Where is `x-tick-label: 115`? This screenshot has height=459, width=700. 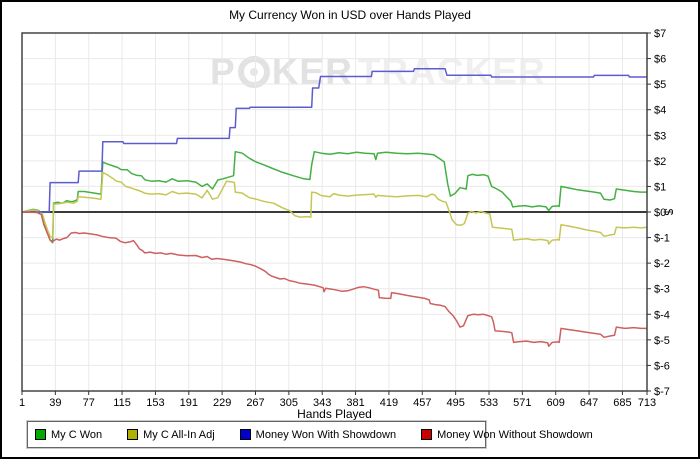 x-tick-label: 115 is located at coordinates (122, 403).